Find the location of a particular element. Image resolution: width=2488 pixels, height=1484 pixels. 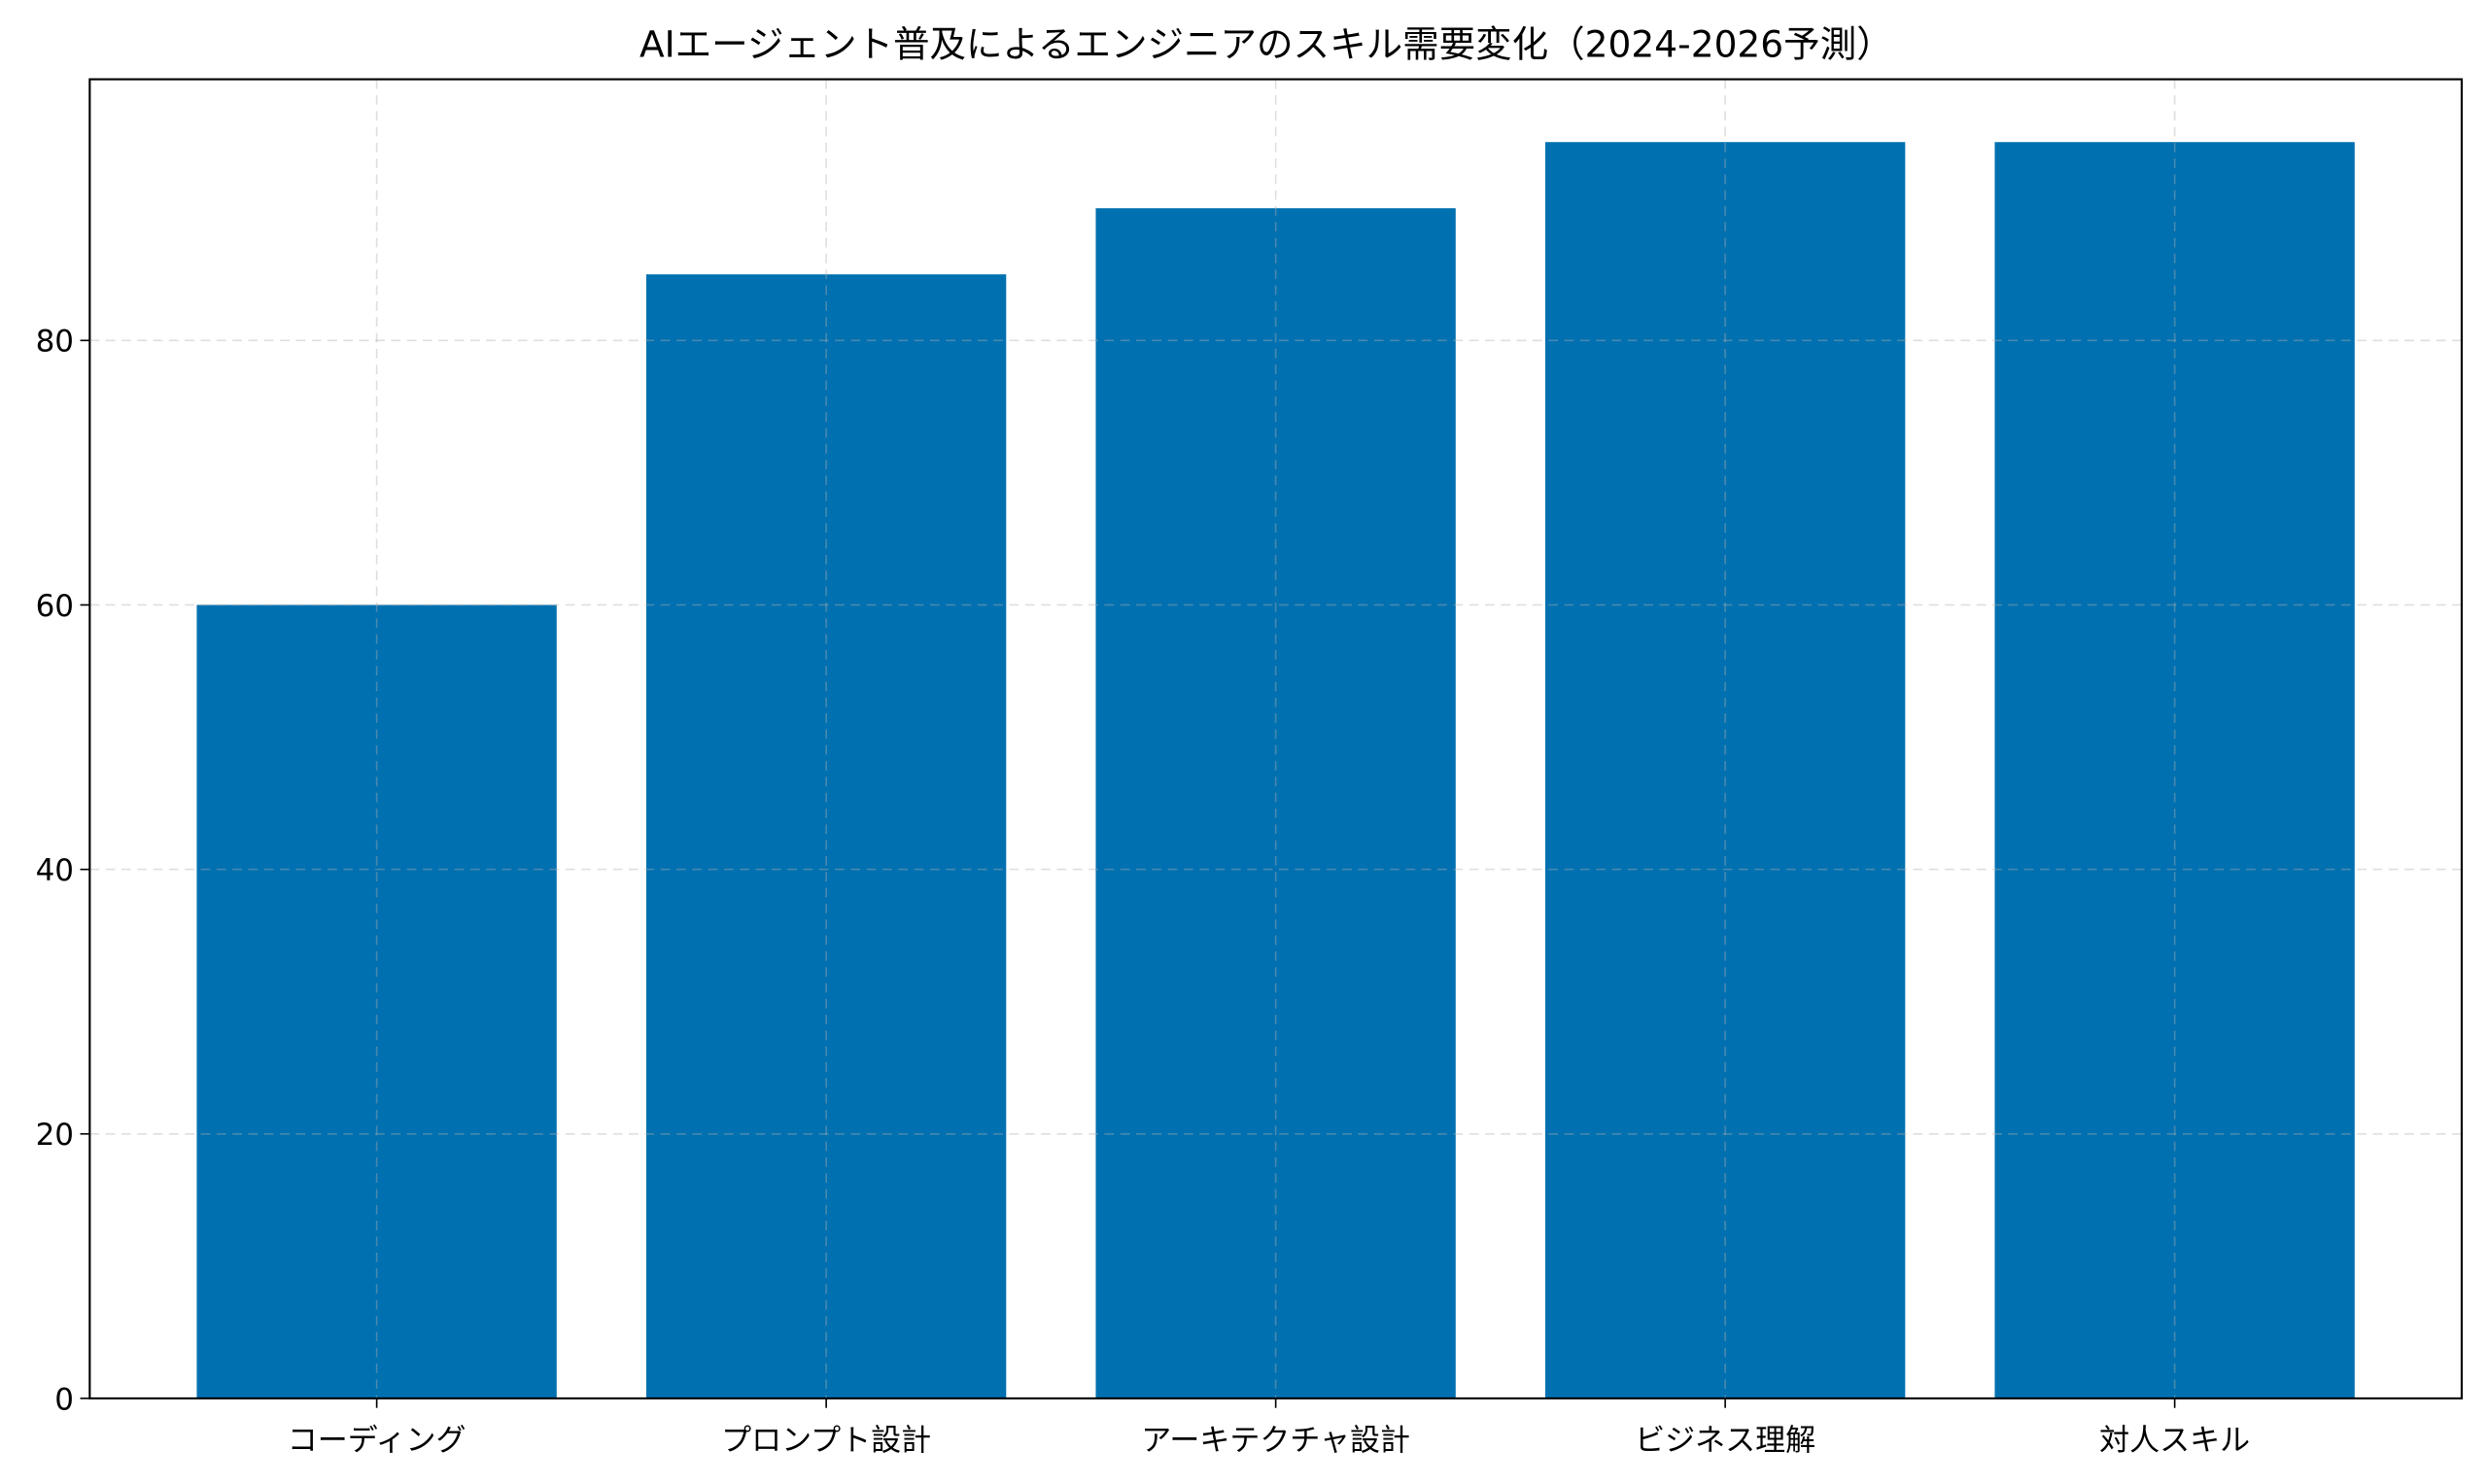

x-tick-label: プロンプト設計 is located at coordinates (826, 1441).